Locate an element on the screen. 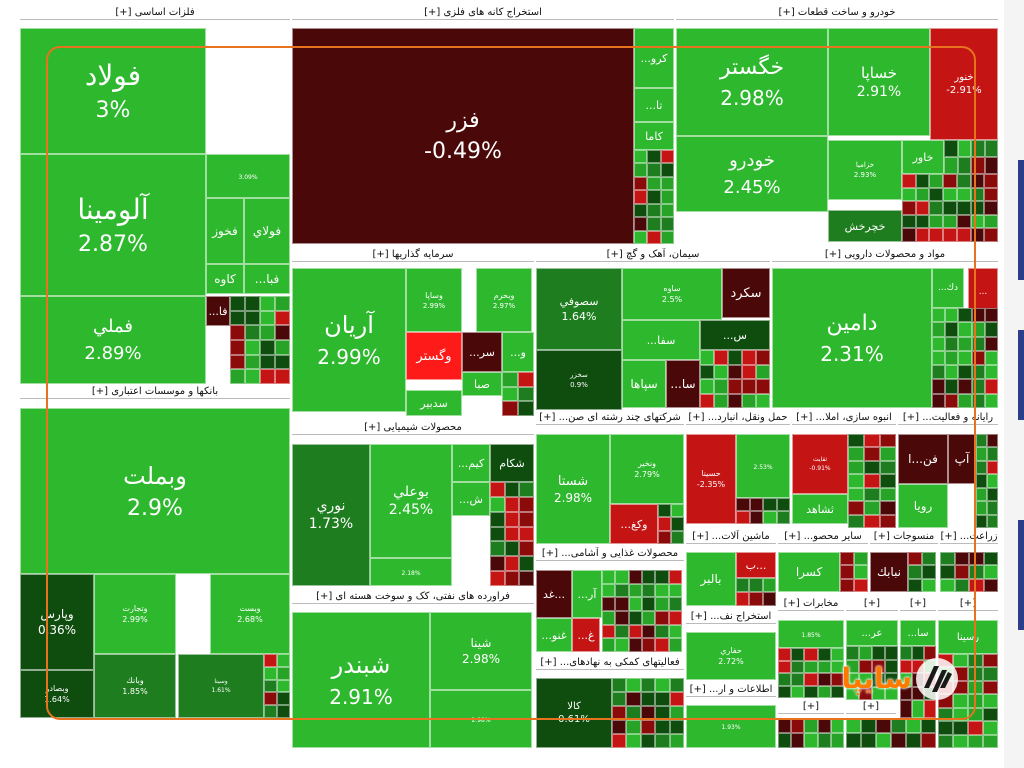 This screenshot has height=768, width=1024. symbol-tile: آلومینا 2.87% is located at coordinates (113, 225).